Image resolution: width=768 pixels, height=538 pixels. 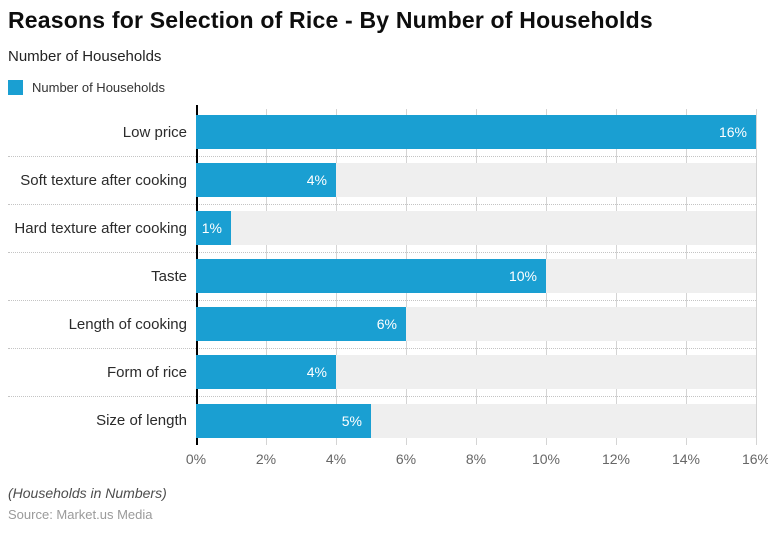 I want to click on bar: 10%, so click(x=371, y=276).